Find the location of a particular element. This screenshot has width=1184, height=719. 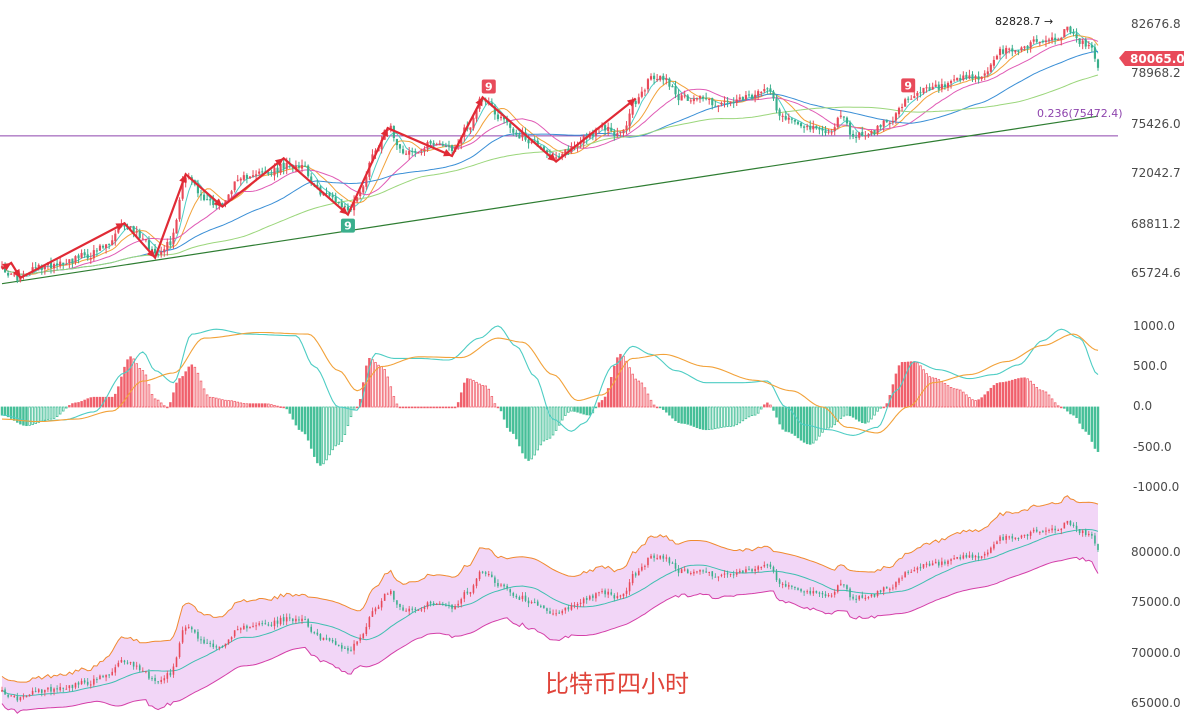

high-annotation: 82828.7 → is located at coordinates (1024, 21).